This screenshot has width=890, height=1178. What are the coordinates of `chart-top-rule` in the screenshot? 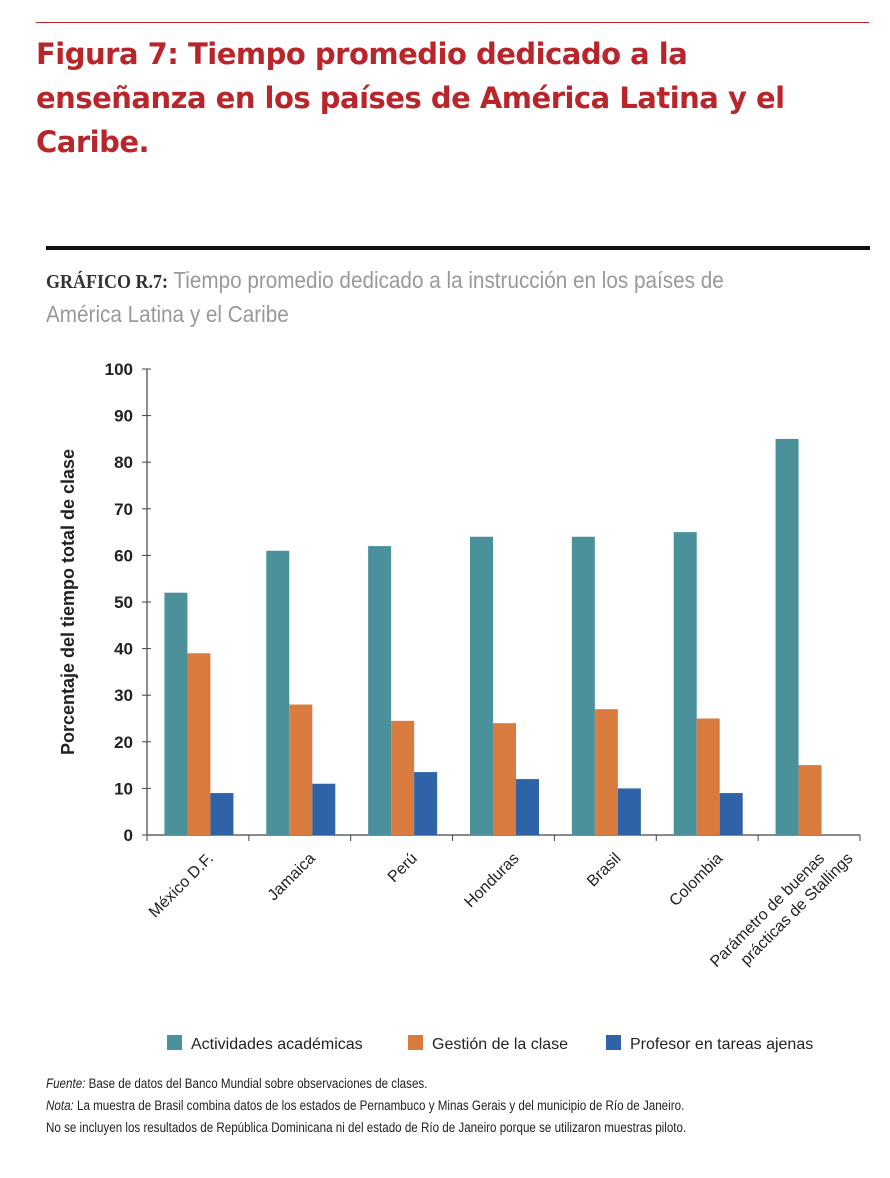 It's located at (458, 248).